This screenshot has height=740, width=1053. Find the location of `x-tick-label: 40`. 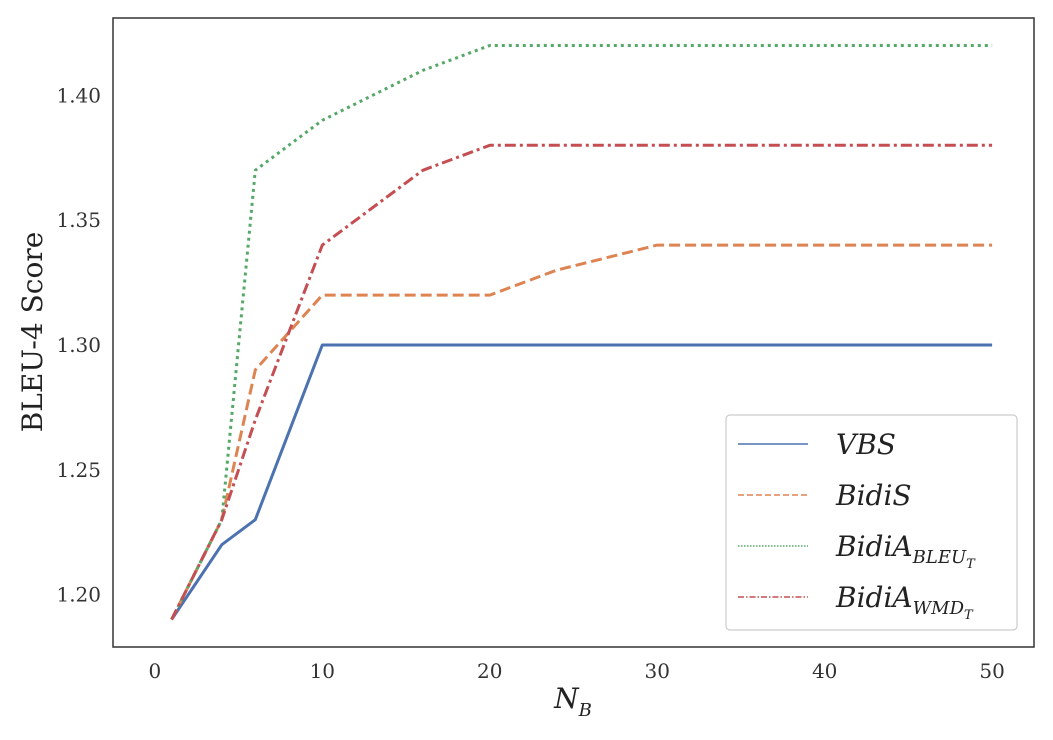

x-tick-label: 40 is located at coordinates (824, 671).